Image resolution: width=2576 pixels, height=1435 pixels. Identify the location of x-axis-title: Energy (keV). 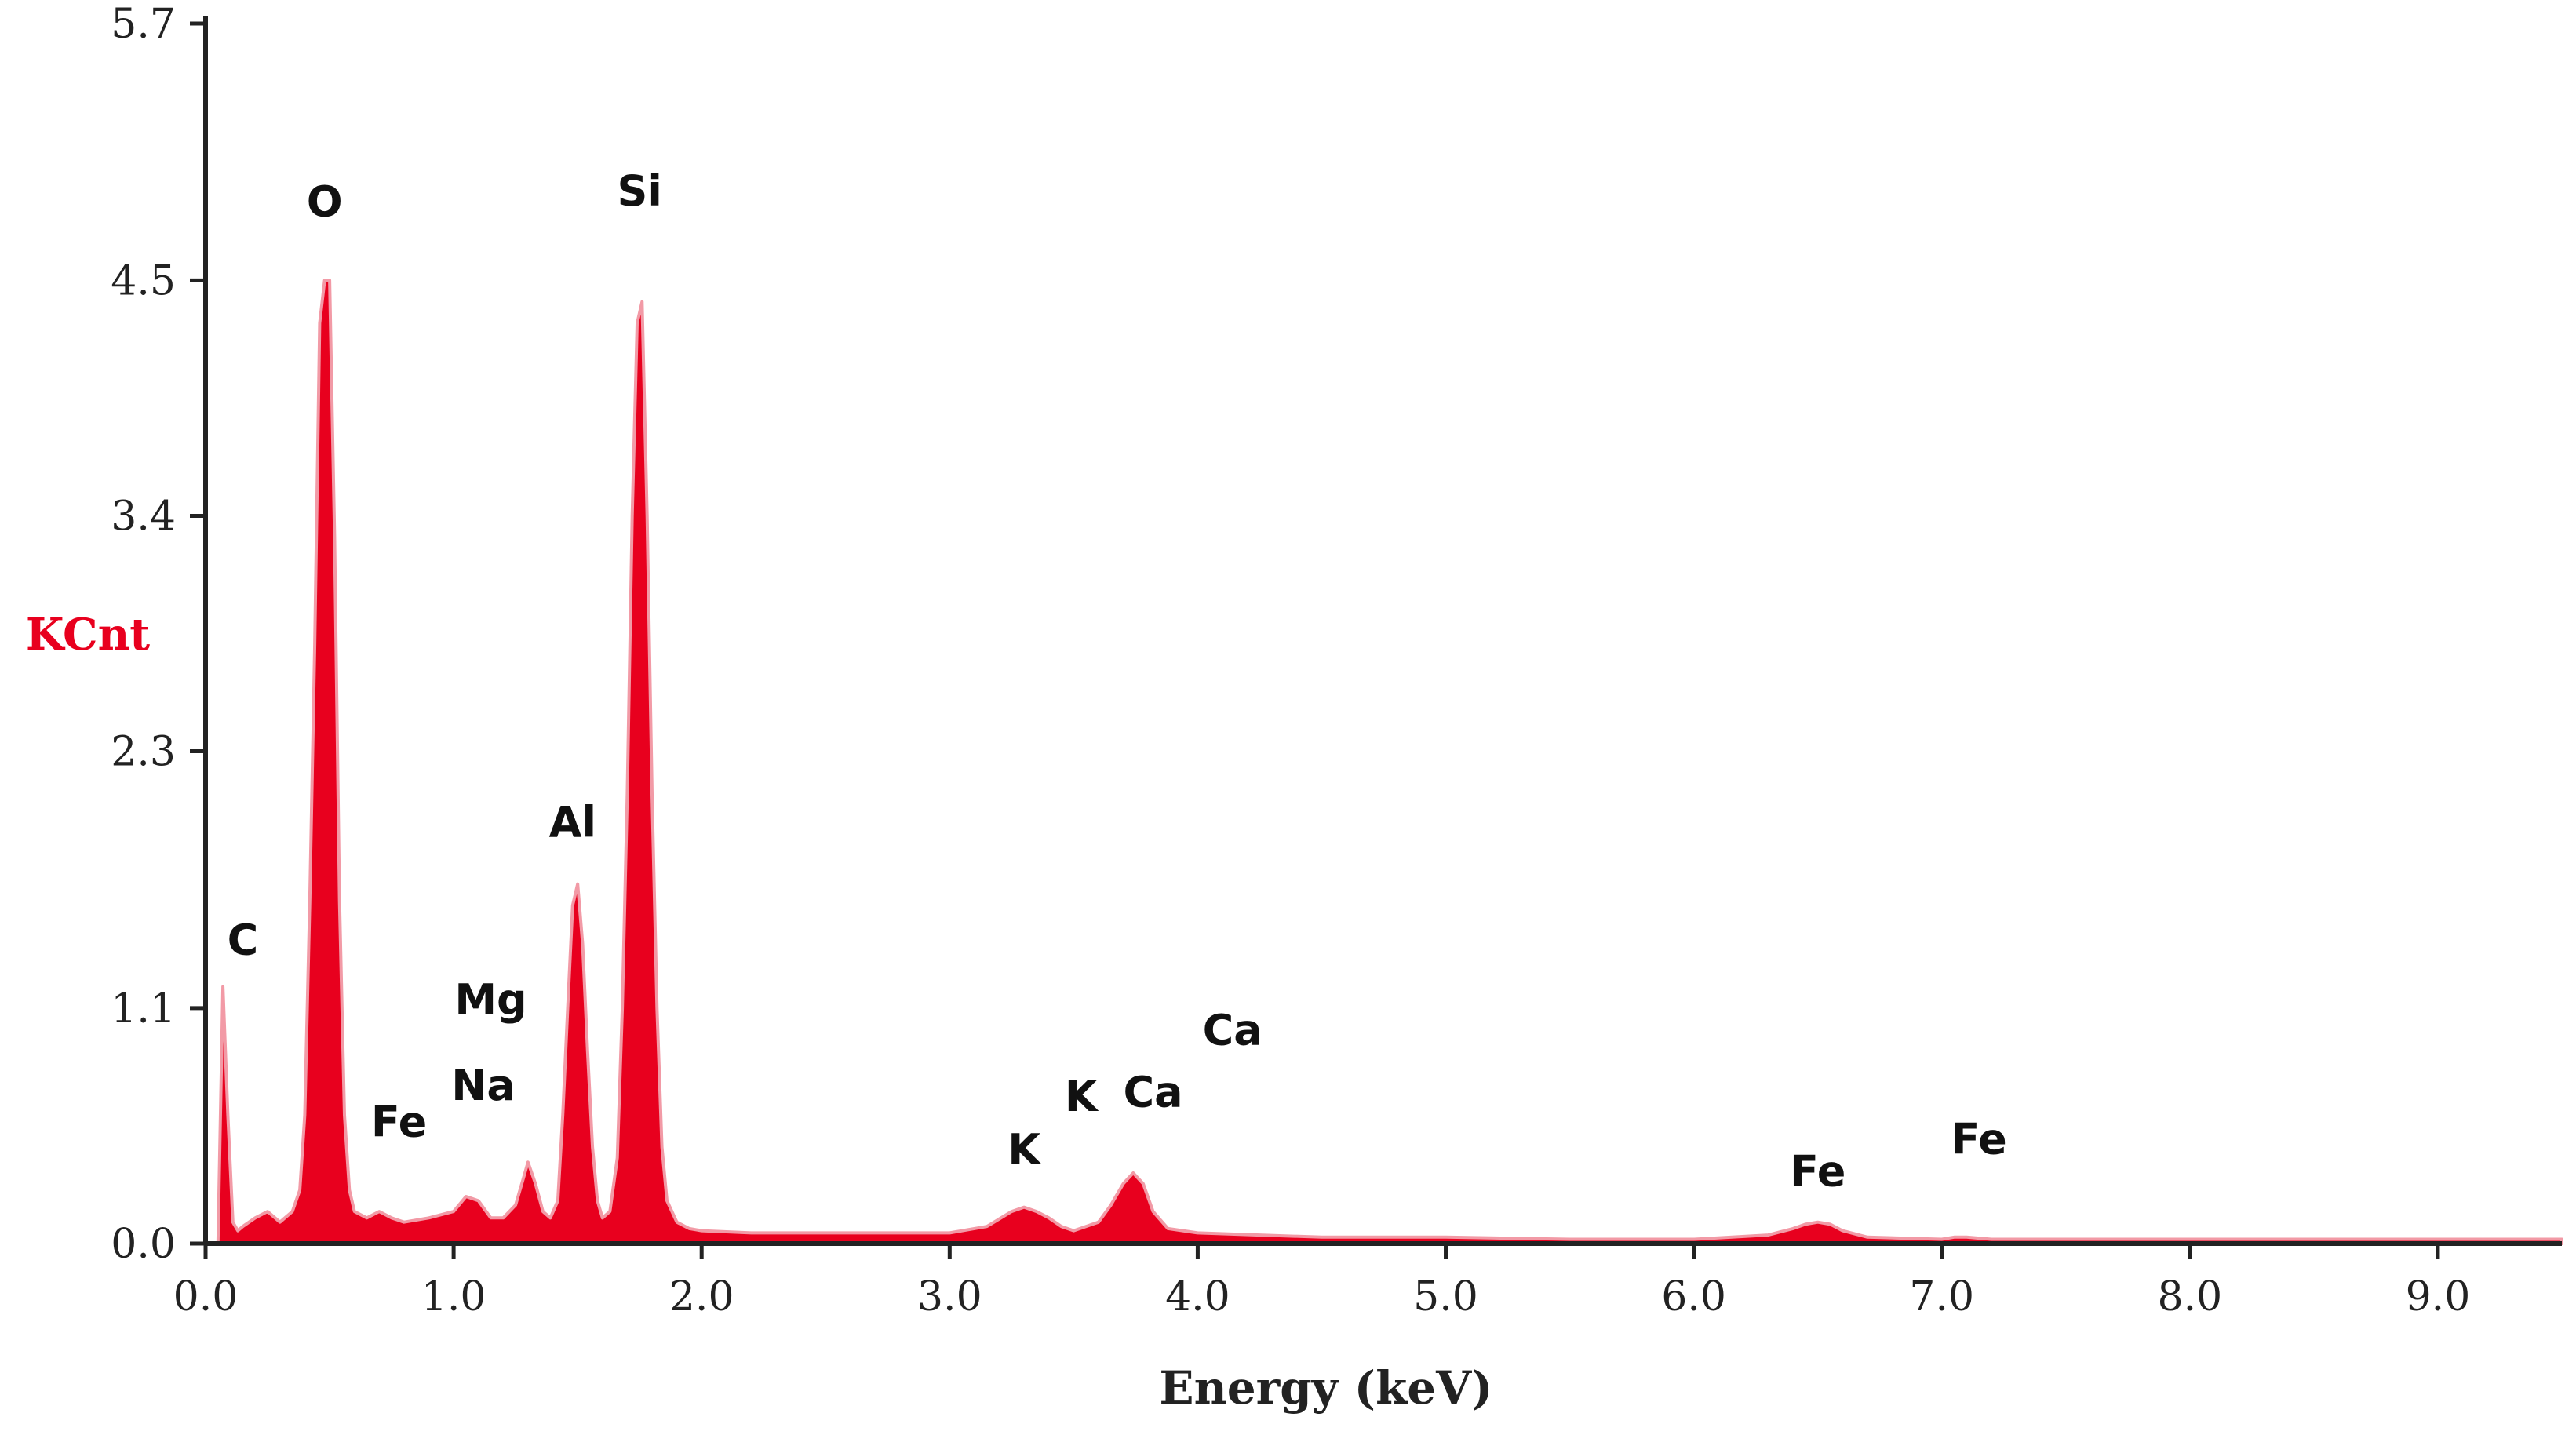
(1325, 1388).